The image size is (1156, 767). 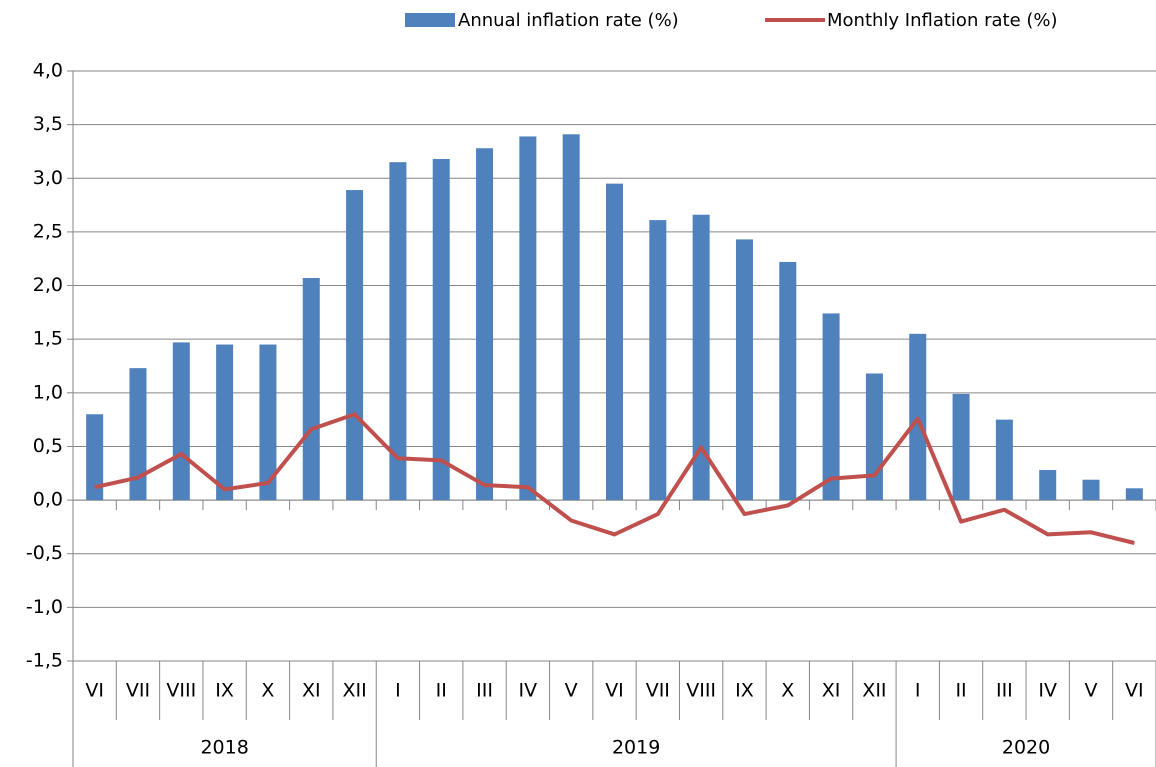 I want to click on y-tick-label: 2,5, so click(x=48, y=231).